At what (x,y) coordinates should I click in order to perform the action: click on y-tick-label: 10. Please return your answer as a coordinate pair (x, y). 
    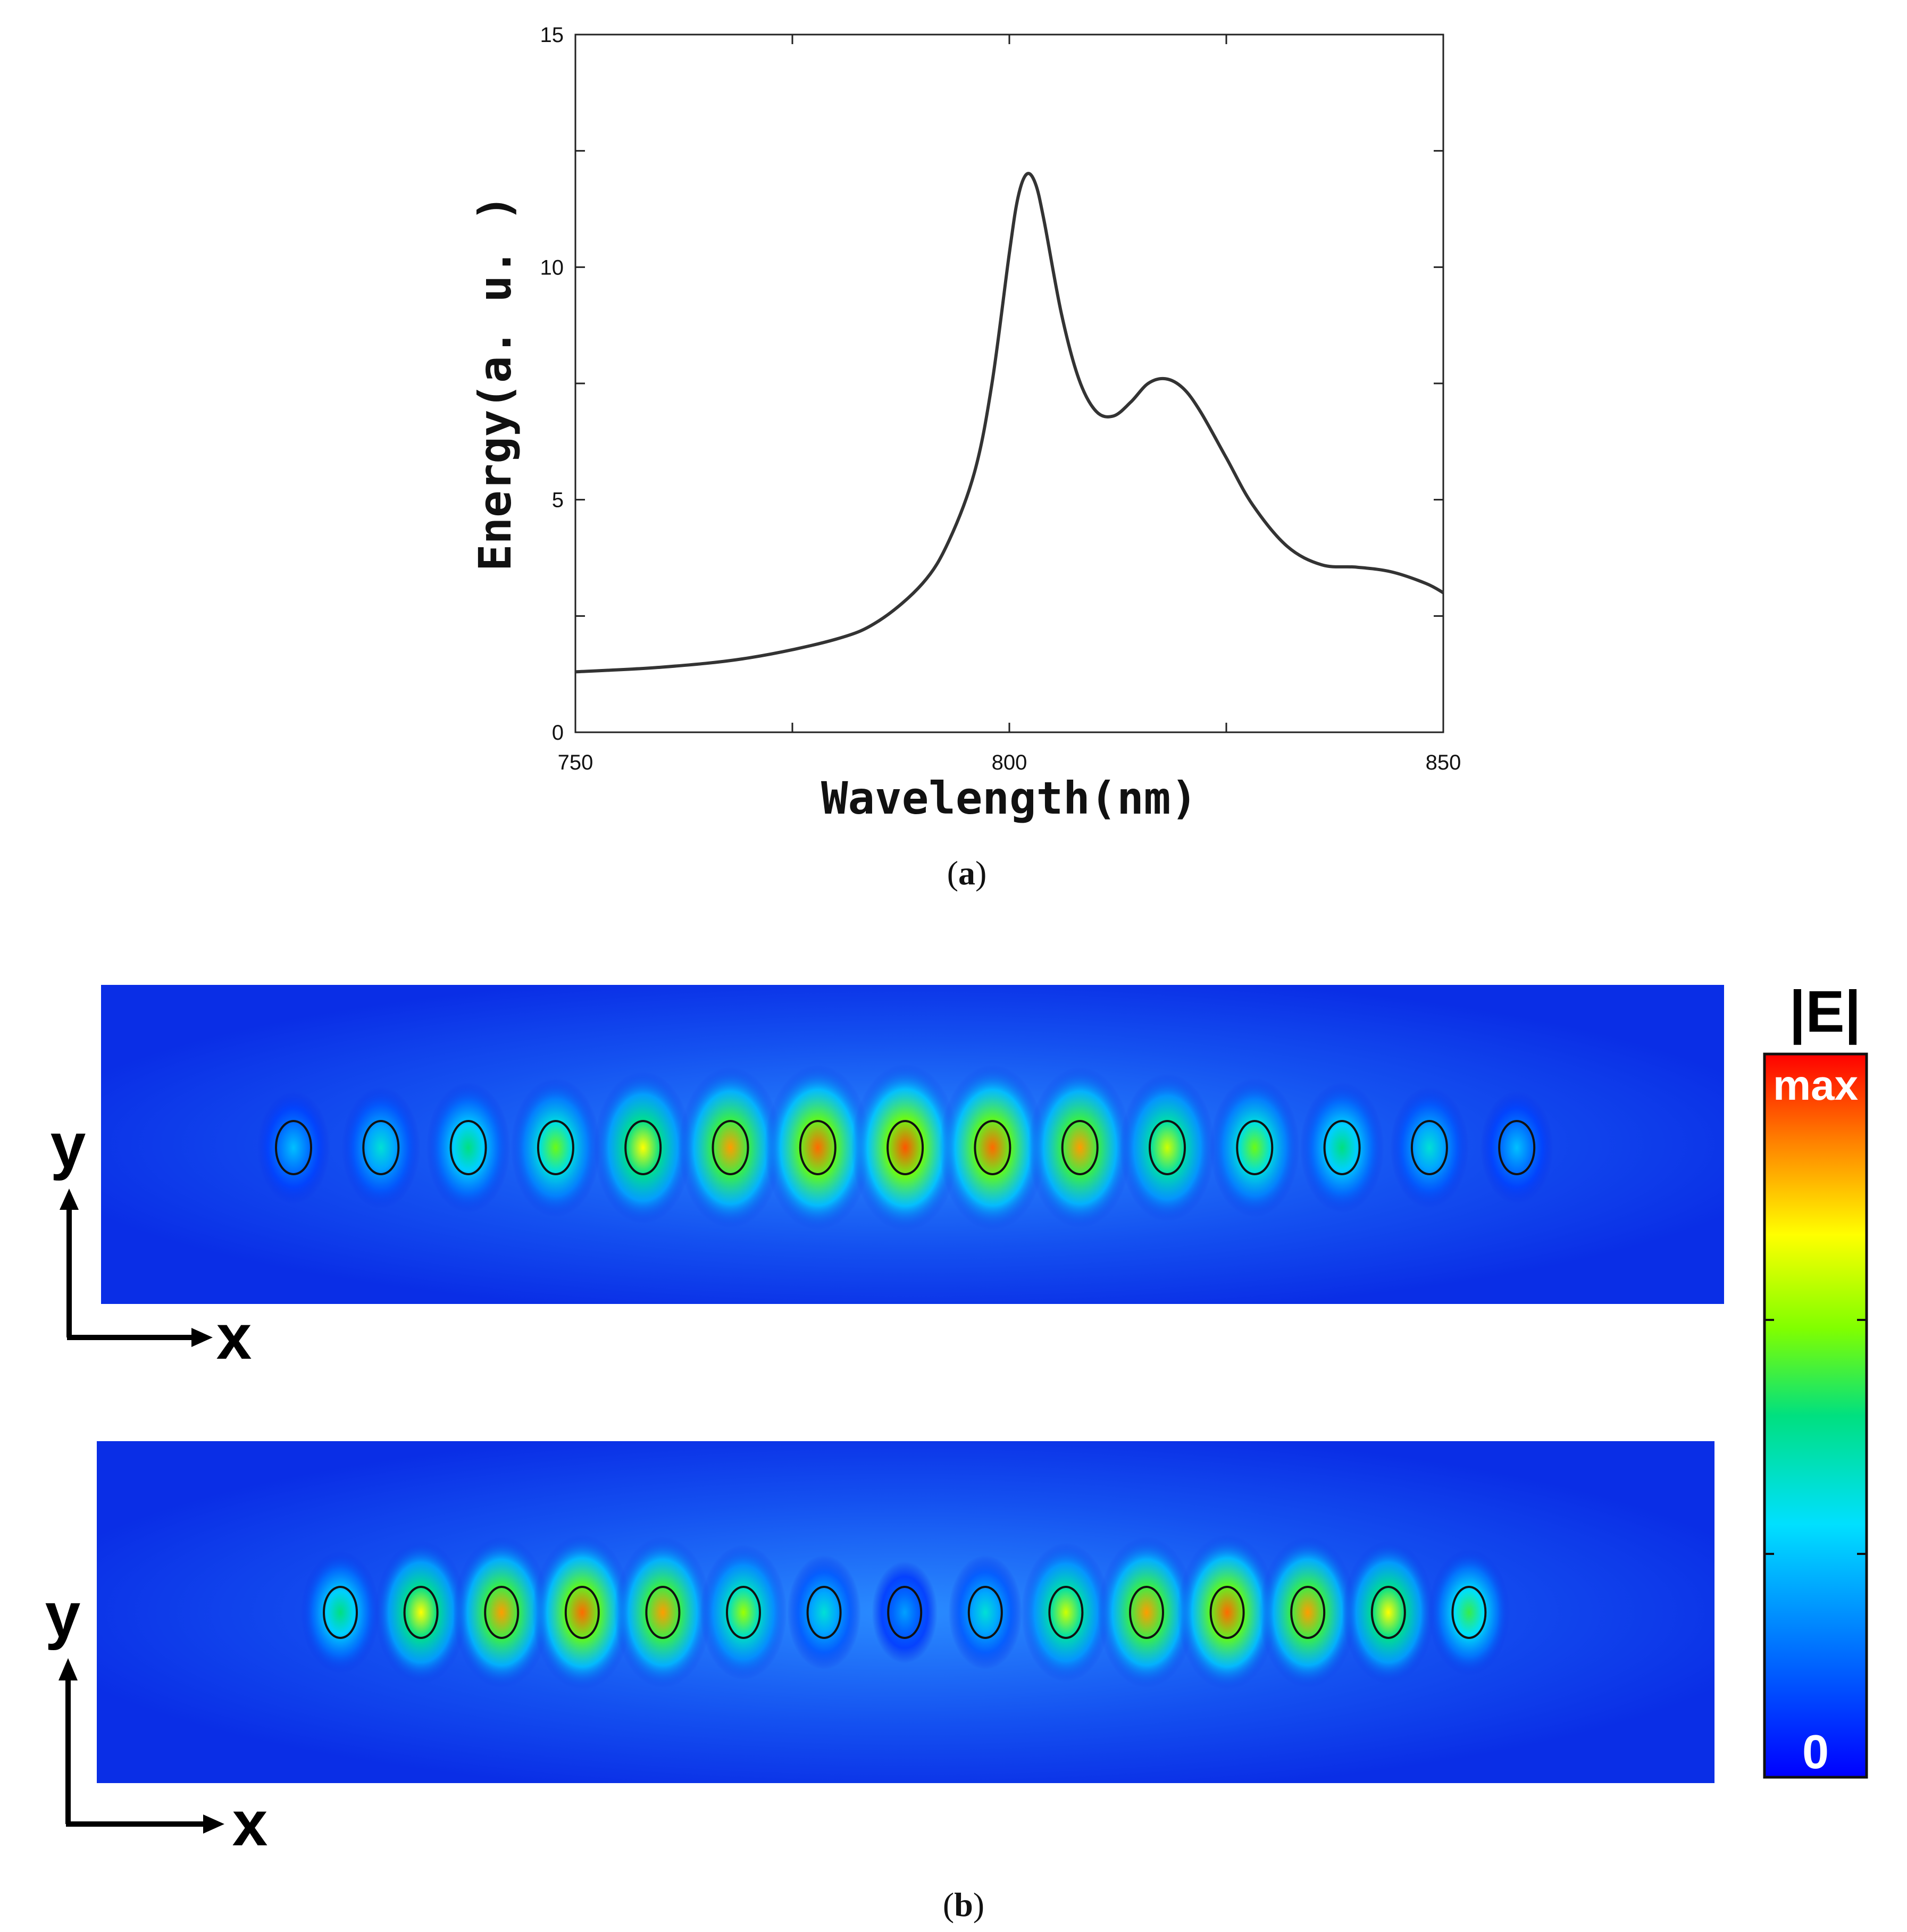
    Looking at the image, I should click on (552, 267).